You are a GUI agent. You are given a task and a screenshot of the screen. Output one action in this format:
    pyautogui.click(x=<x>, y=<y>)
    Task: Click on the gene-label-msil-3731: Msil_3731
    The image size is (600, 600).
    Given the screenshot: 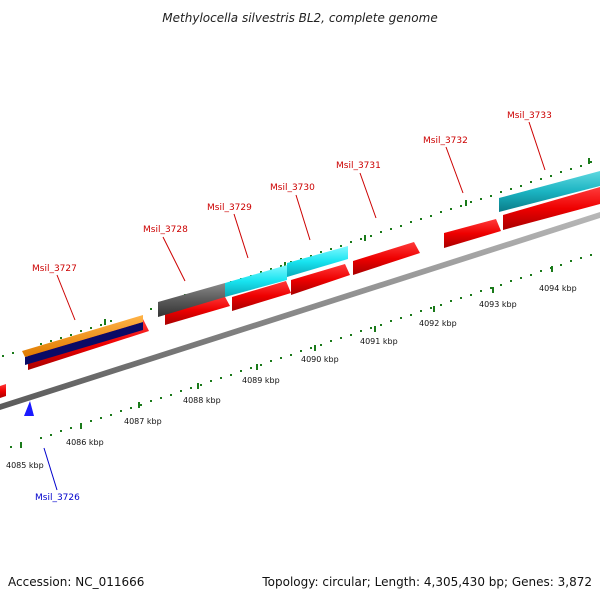 What is the action you would take?
    pyautogui.click(x=358, y=166)
    